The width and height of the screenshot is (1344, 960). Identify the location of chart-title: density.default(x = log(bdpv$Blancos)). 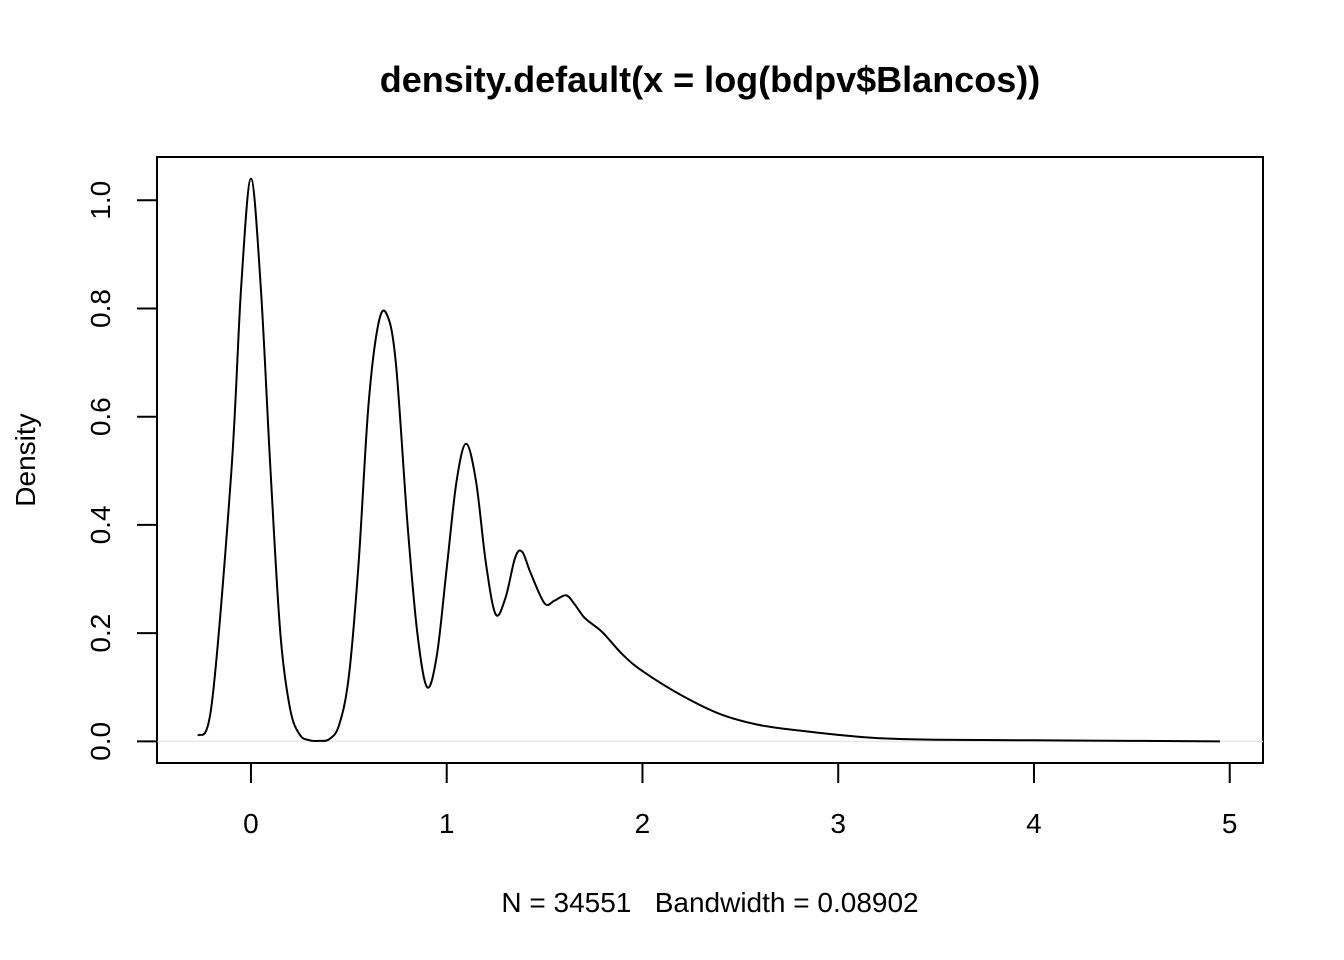
(710, 79).